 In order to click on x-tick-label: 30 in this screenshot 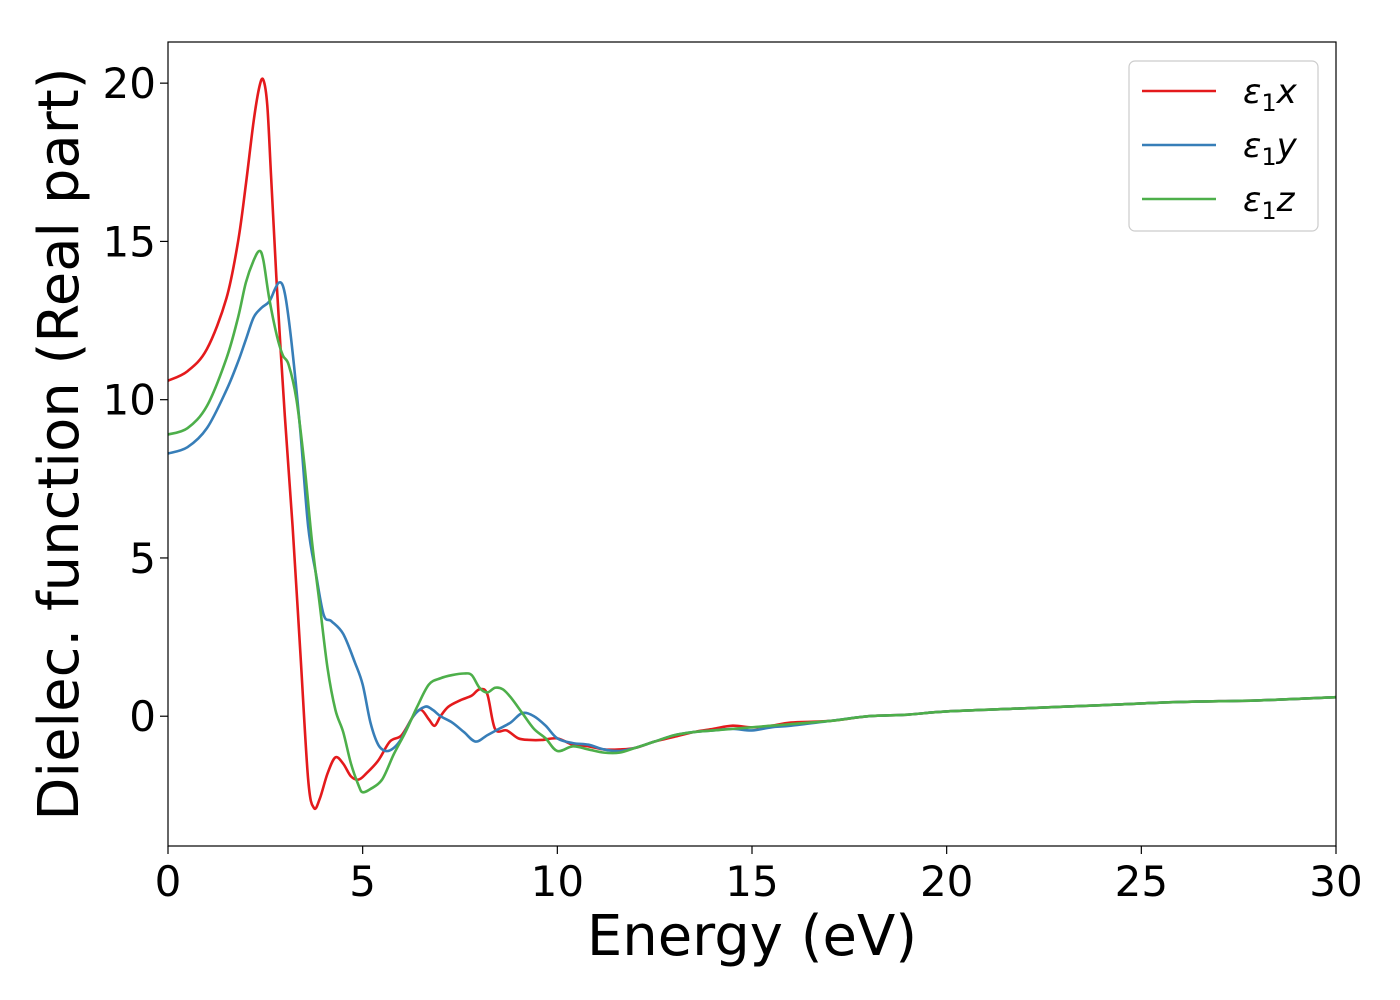, I will do `click(1335, 881)`.